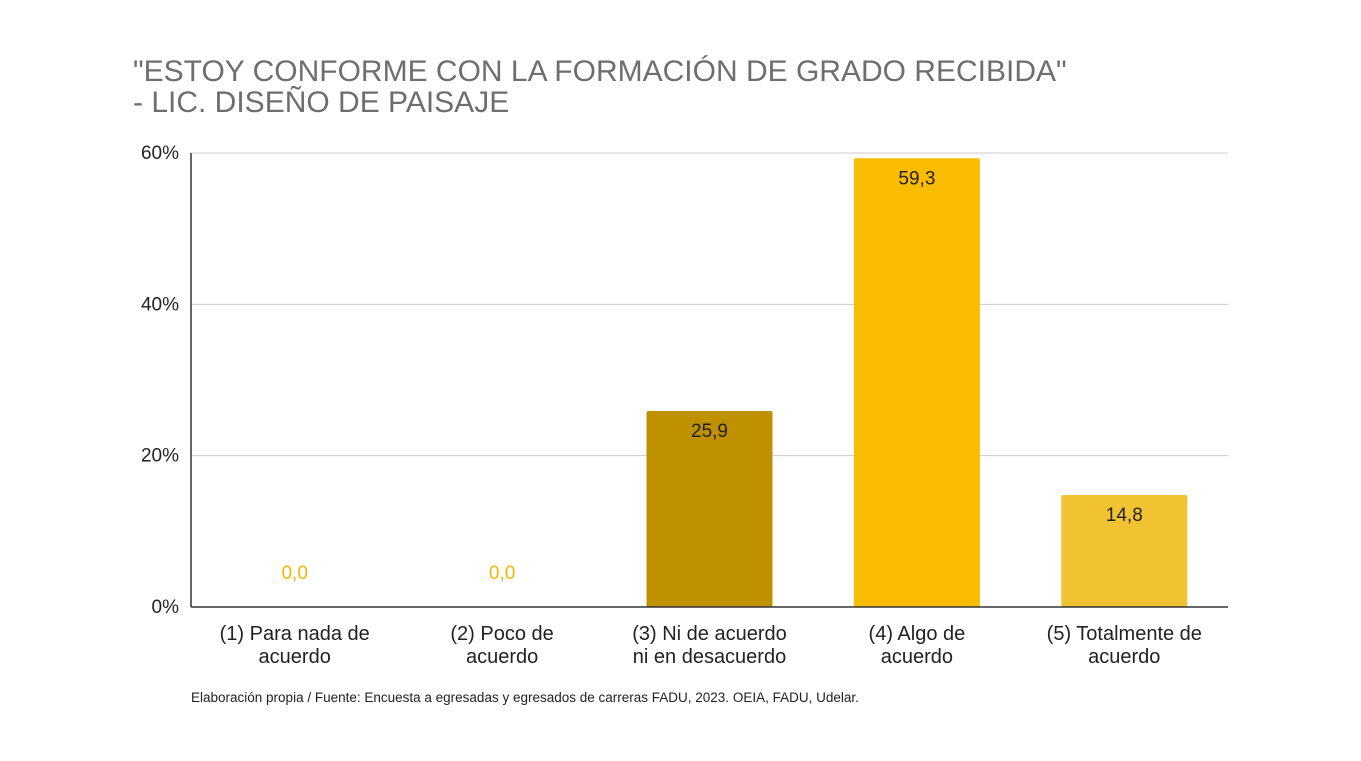 This screenshot has width=1361, height=761. What do you see at coordinates (501, 634) in the screenshot?
I see `x-tick-label: (2) Poco de` at bounding box center [501, 634].